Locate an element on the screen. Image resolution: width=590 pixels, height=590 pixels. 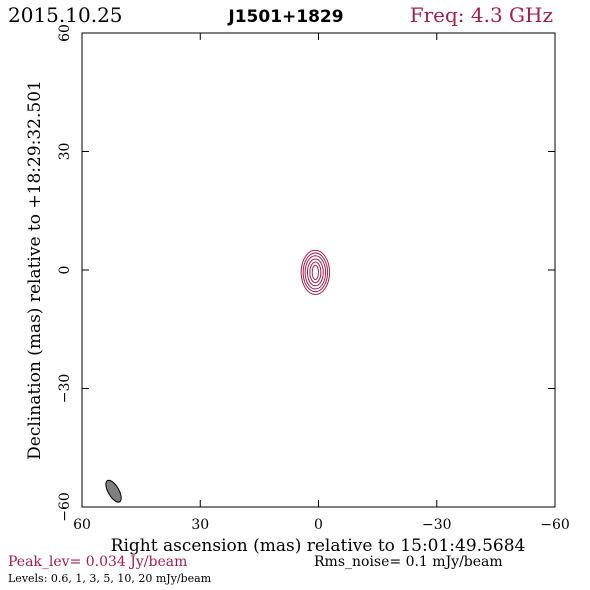
y-tick-label: −60 is located at coordinates (65, 507).